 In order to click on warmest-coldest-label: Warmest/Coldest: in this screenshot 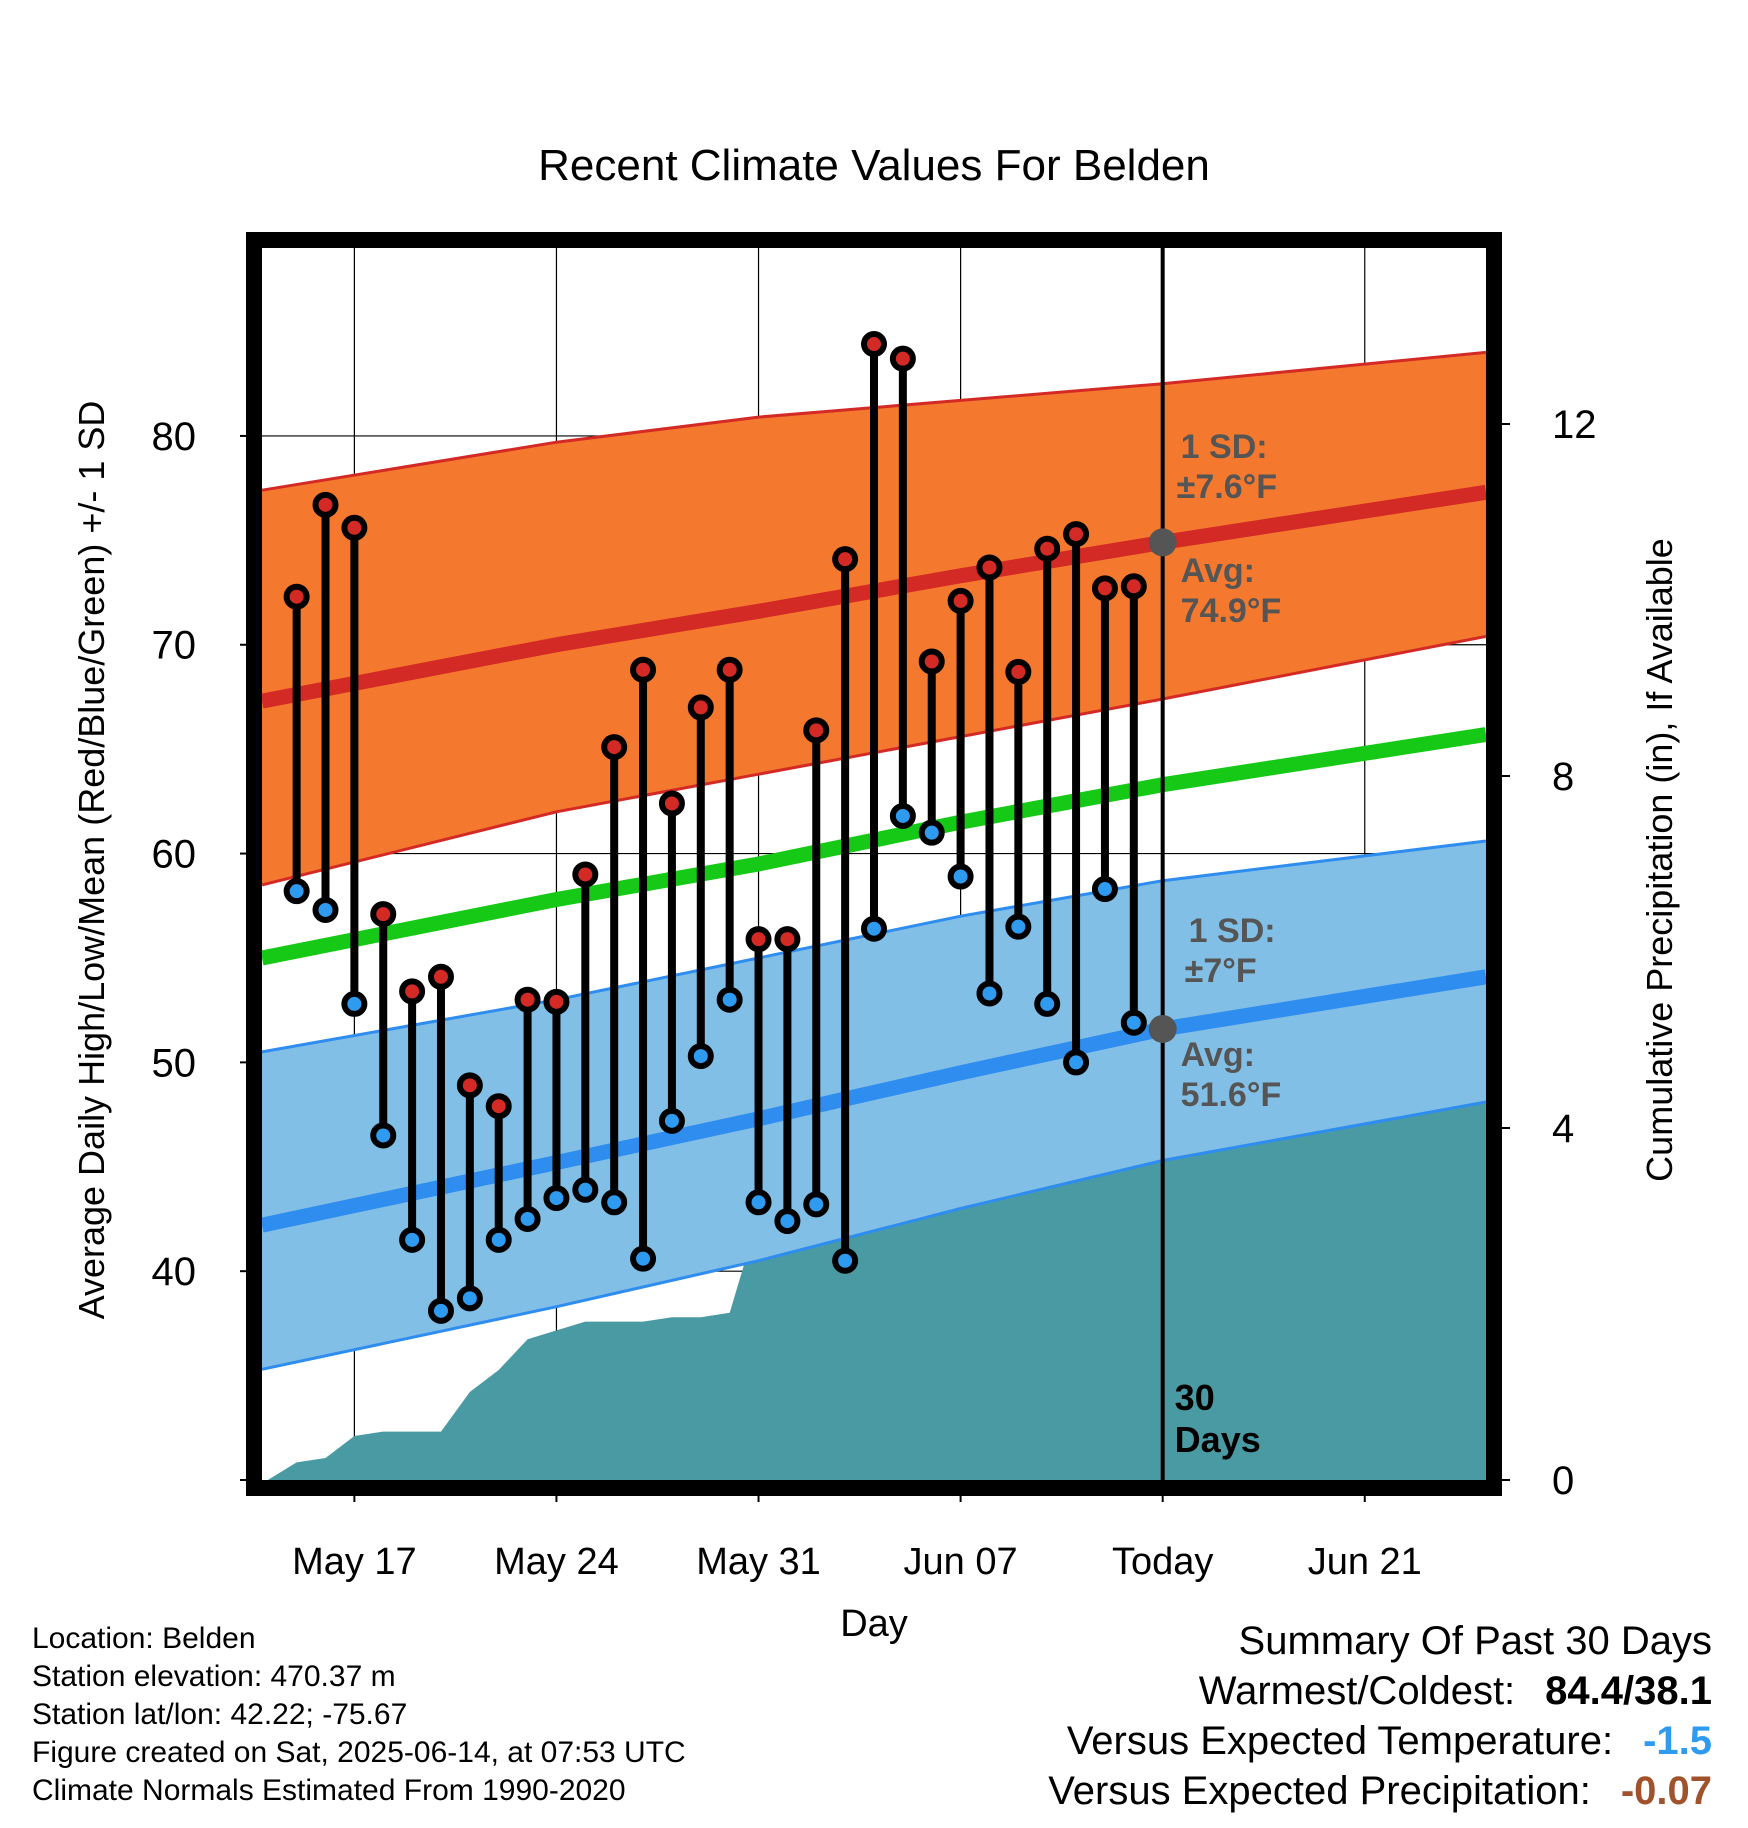, I will do `click(1357, 1691)`.